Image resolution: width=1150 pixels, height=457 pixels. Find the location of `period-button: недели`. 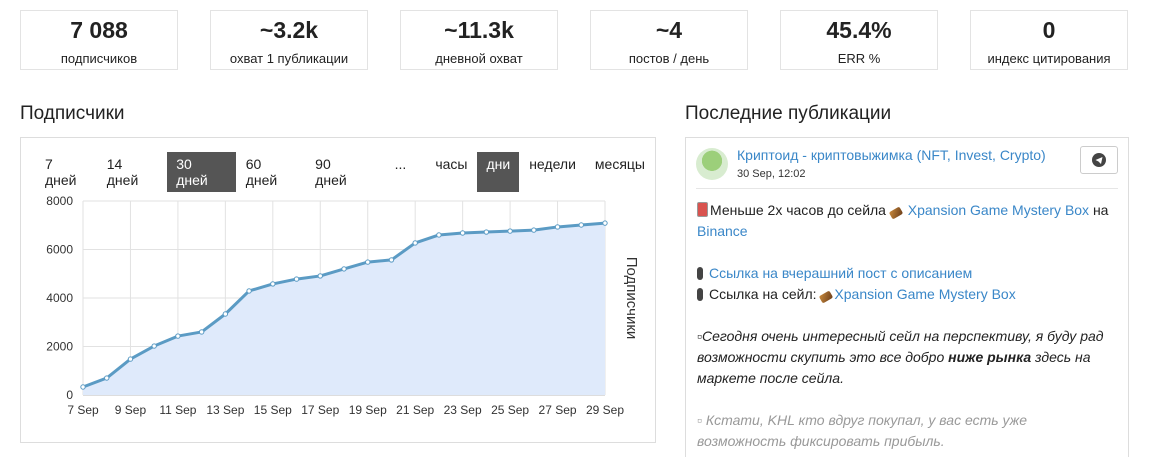

period-button: недели is located at coordinates (552, 164).